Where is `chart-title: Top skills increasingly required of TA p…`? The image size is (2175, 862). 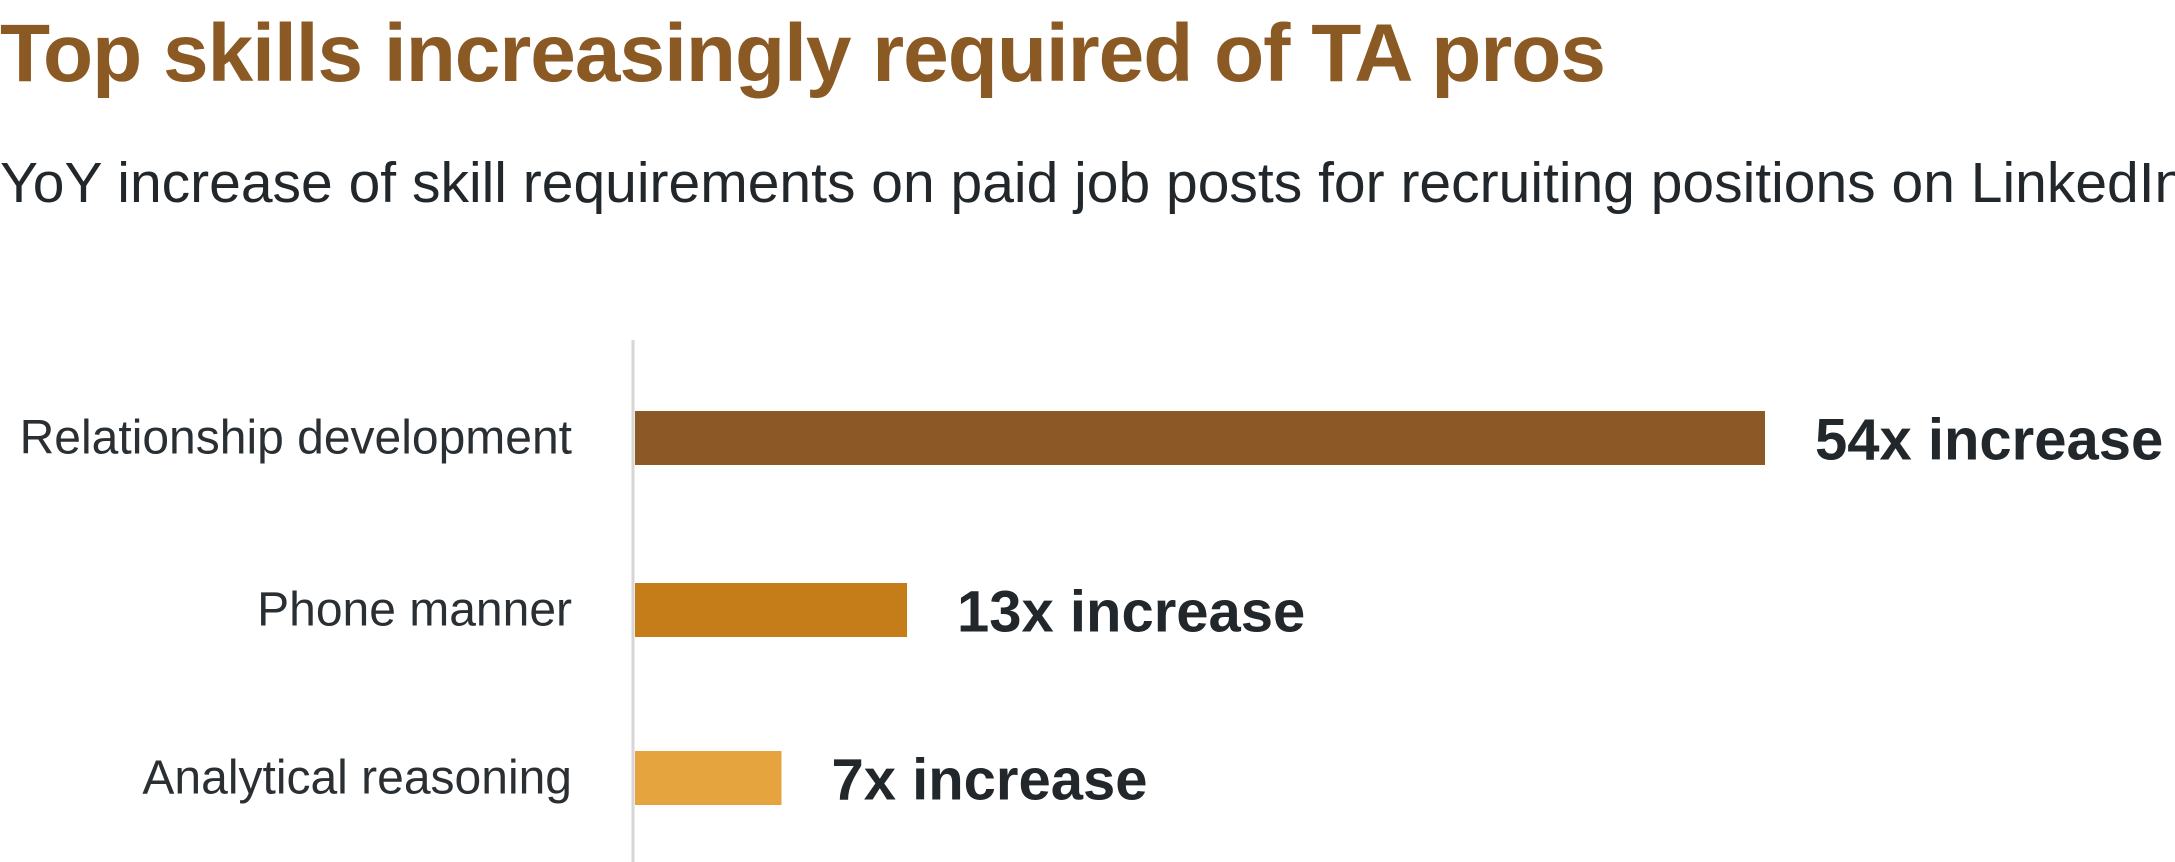
chart-title: Top skills increasingly required of TA p… is located at coordinates (803, 53).